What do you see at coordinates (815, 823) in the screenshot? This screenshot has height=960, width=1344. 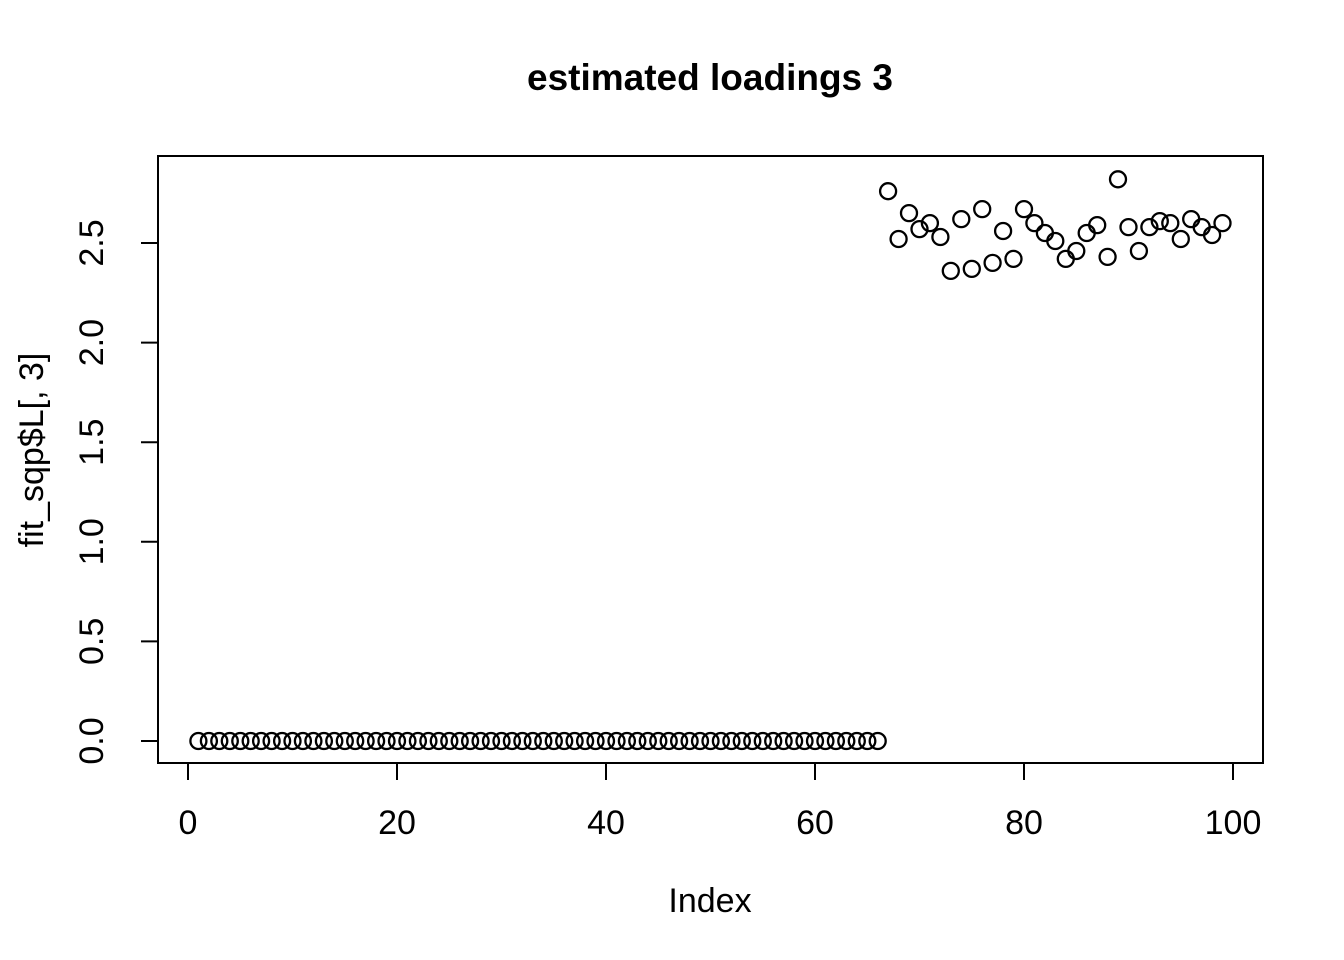 I see `x-tick-label: 60` at bounding box center [815, 823].